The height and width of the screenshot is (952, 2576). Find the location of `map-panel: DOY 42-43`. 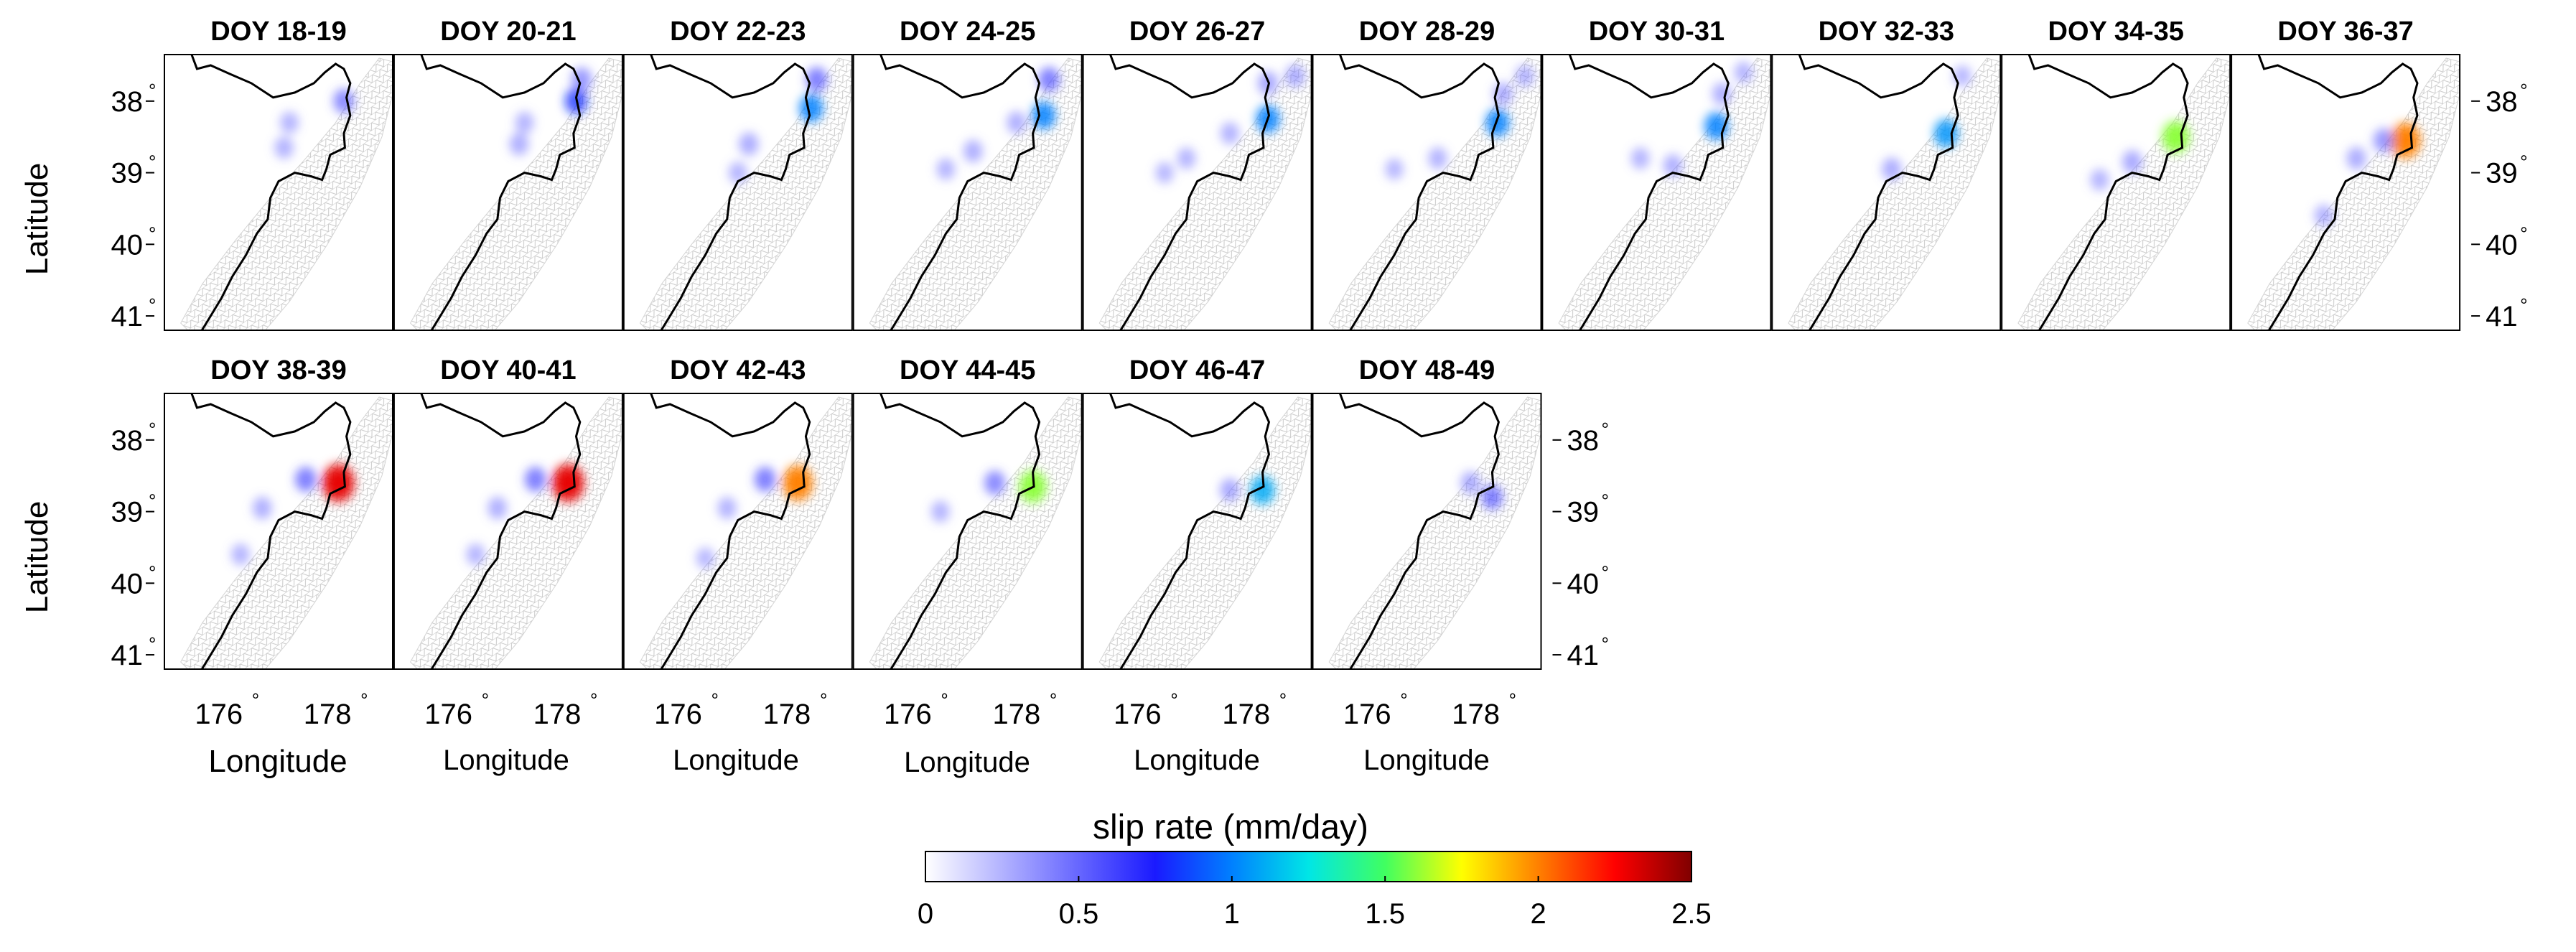

map-panel: DOY 42-43 is located at coordinates (737, 512).